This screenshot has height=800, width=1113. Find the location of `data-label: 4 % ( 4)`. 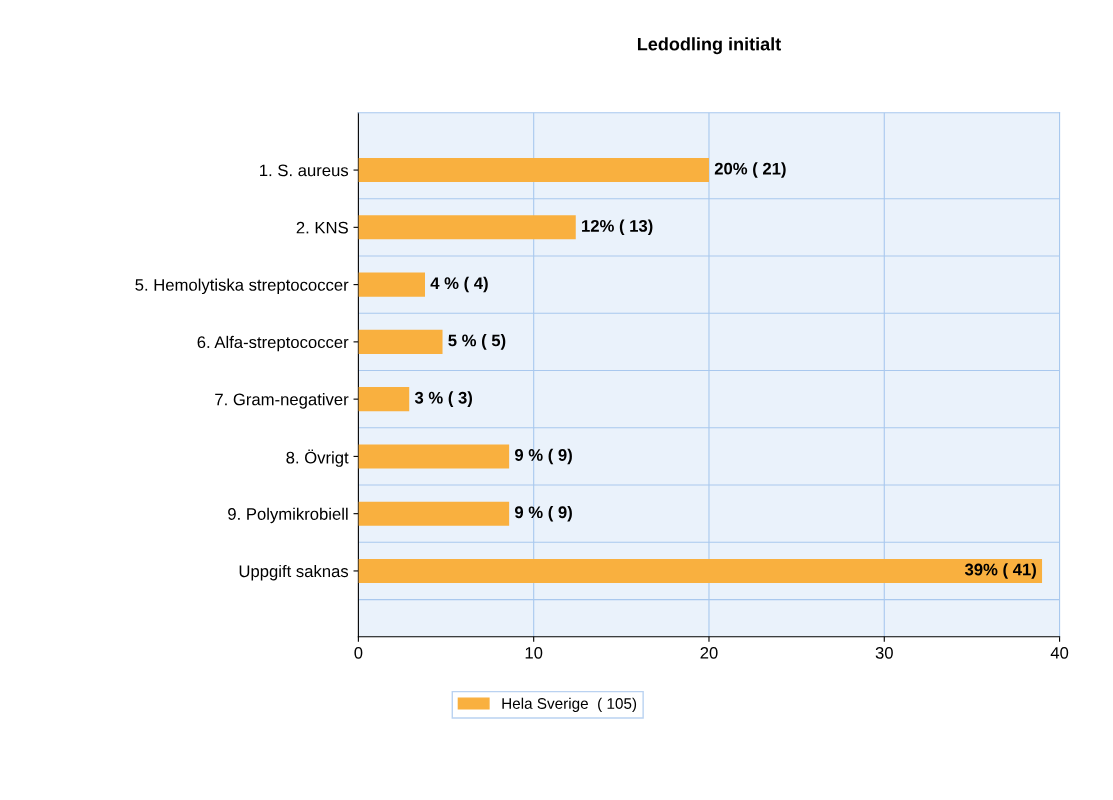

data-label: 4 % ( 4) is located at coordinates (459, 284).